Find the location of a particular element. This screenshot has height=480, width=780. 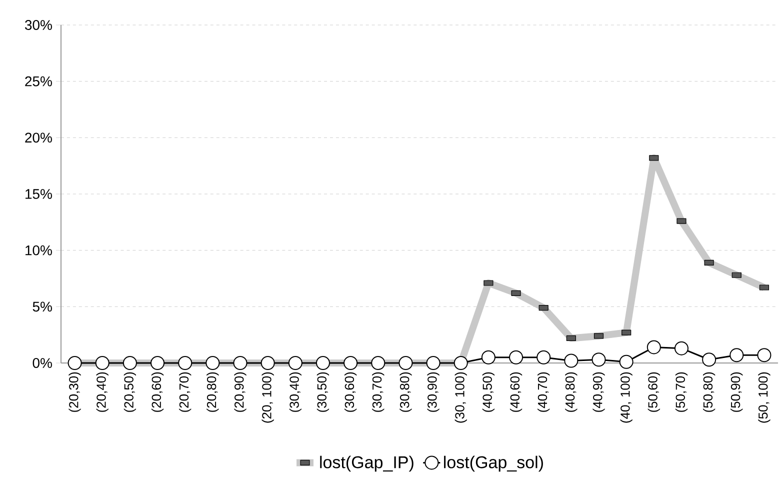

y-tick-label: 30% is located at coordinates (38, 25).